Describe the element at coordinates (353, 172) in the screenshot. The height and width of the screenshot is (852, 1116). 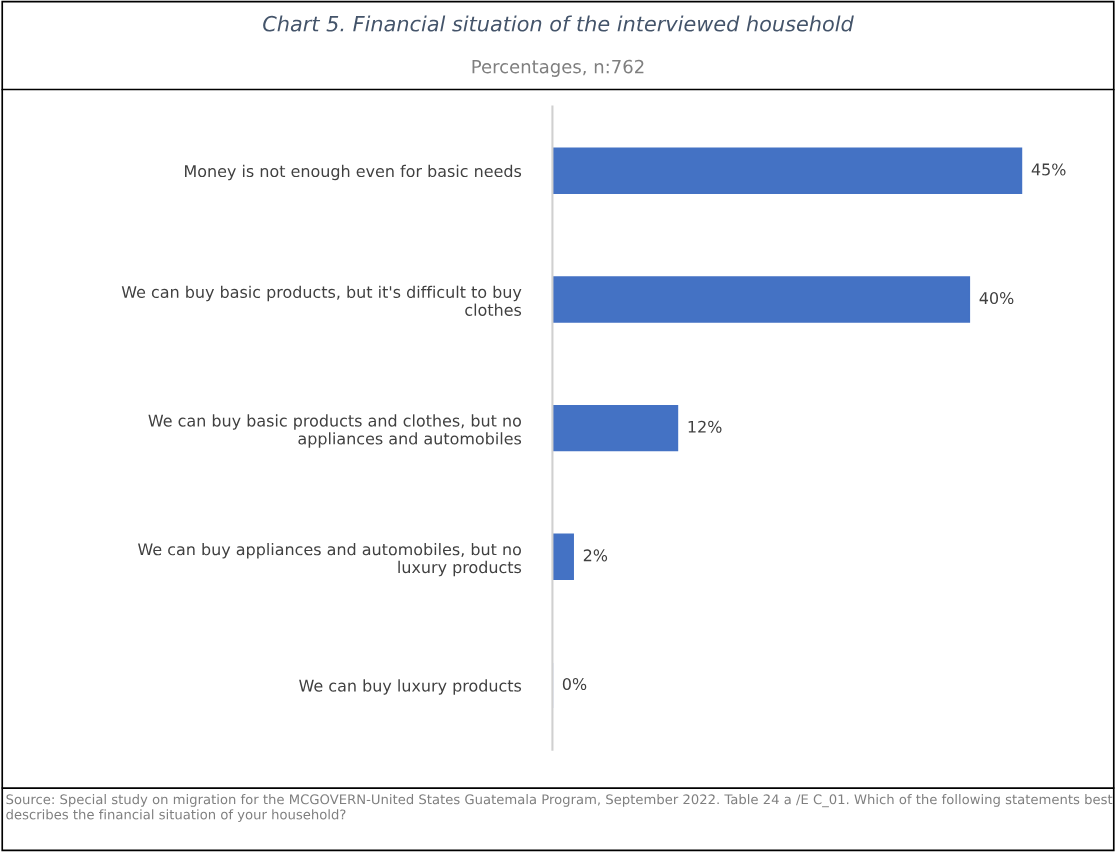
I see `y-tick-label: Money is not enough even for basic needs` at that location.